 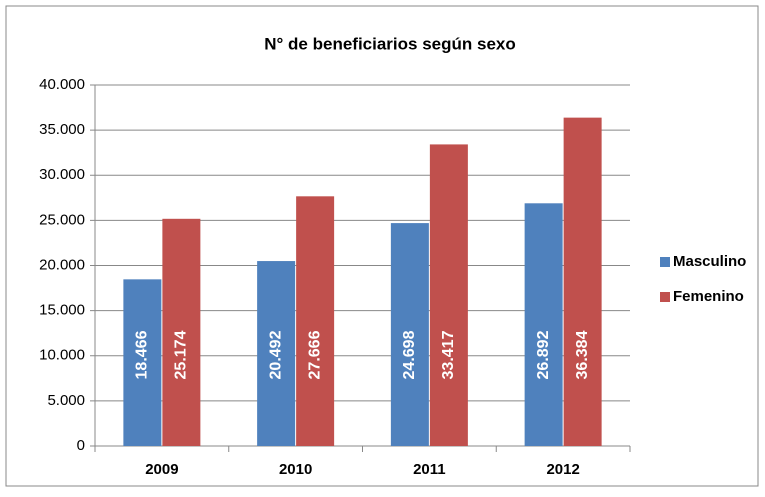 What do you see at coordinates (390, 43) in the screenshot?
I see `chart-title: N° de beneficiarios según sexo` at bounding box center [390, 43].